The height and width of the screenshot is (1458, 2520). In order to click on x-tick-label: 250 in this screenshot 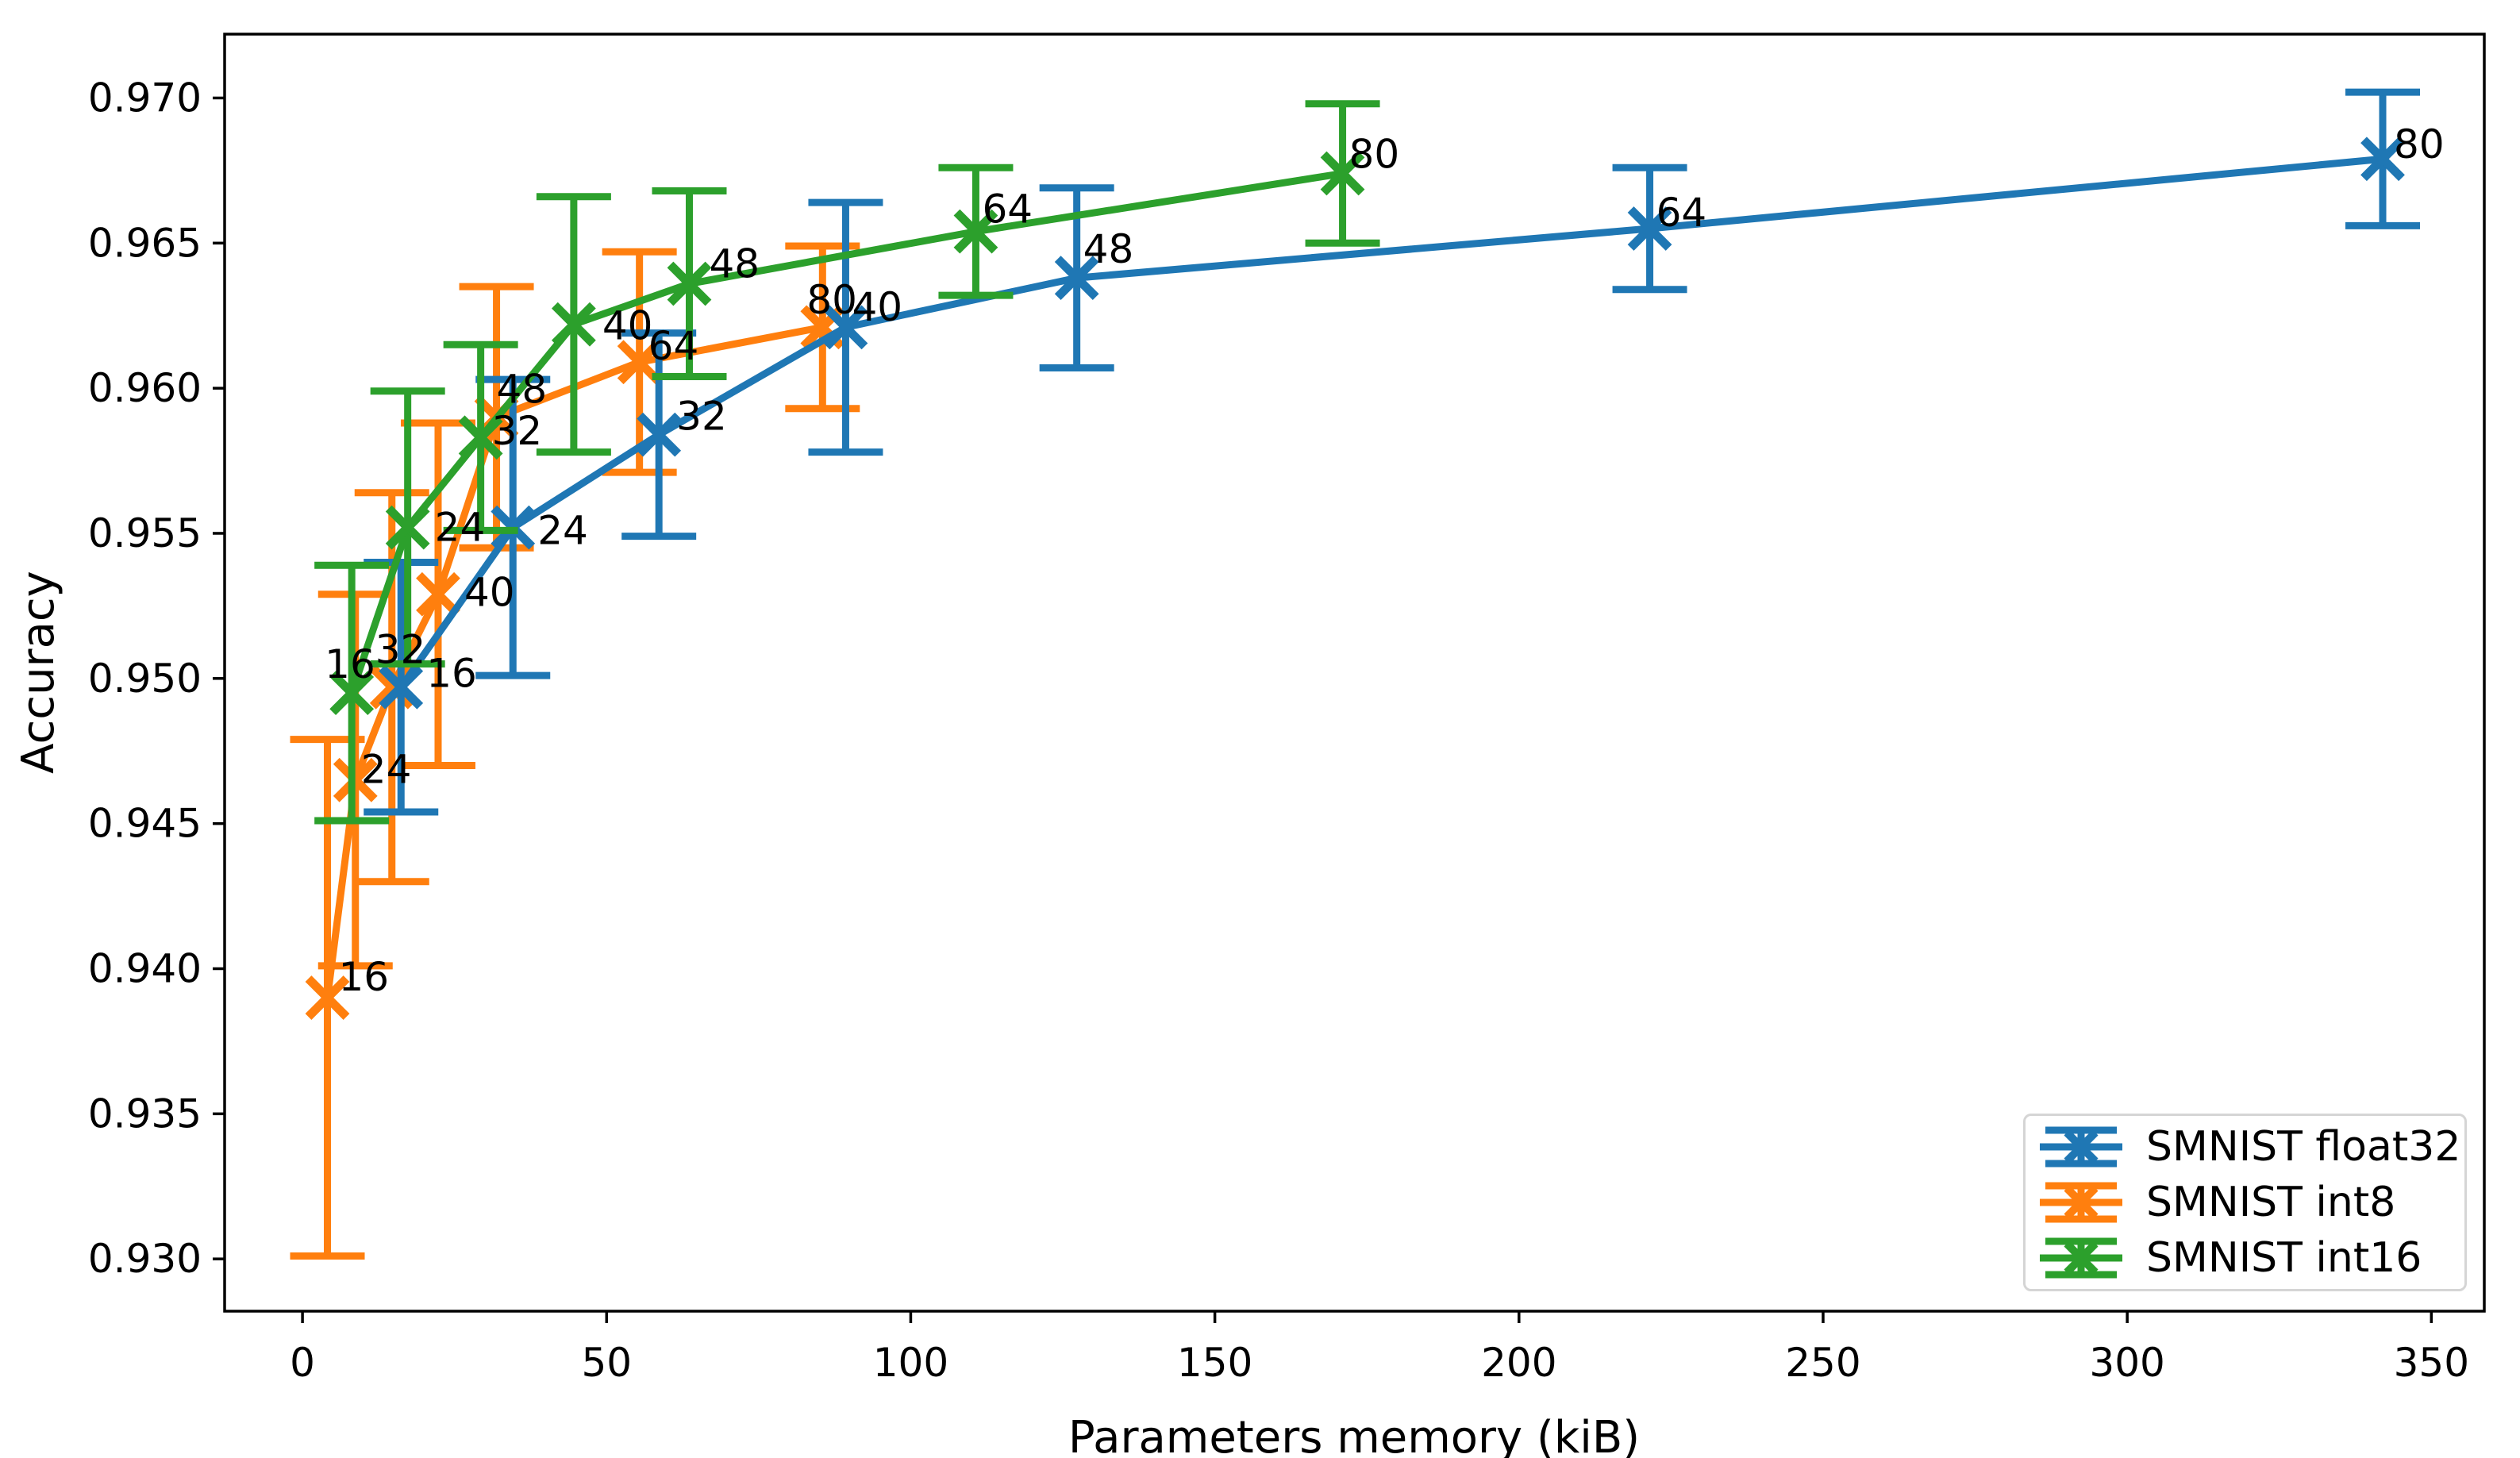, I will do `click(1822, 1363)`.